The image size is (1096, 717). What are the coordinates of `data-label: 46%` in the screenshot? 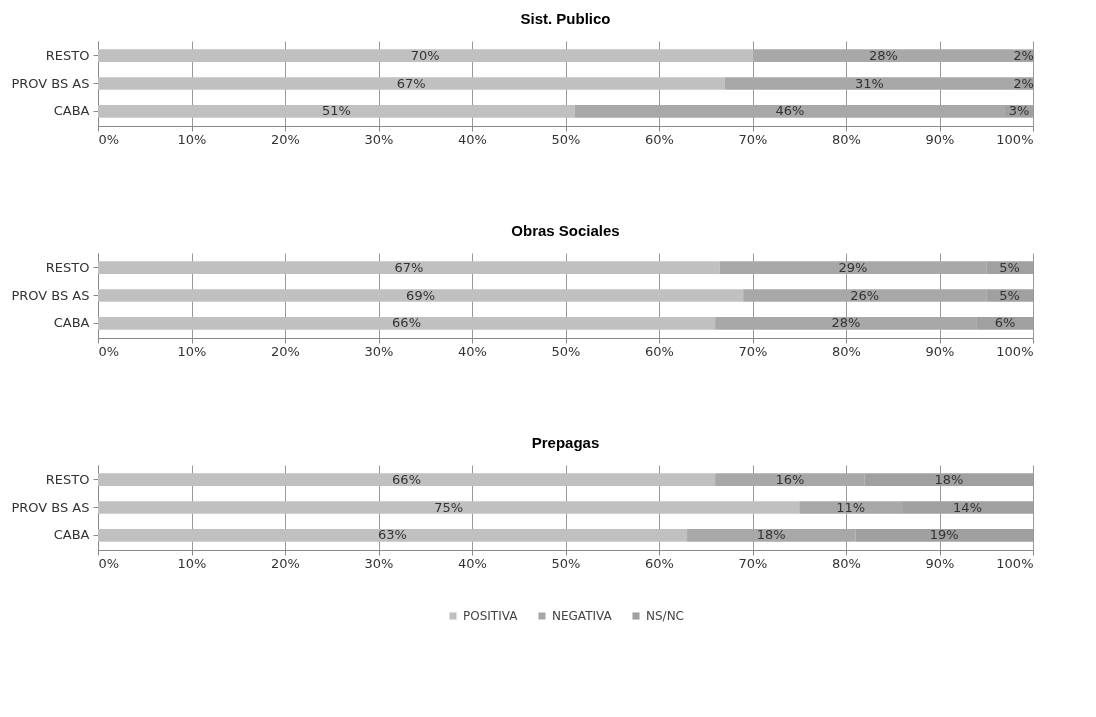 It's located at (790, 111).